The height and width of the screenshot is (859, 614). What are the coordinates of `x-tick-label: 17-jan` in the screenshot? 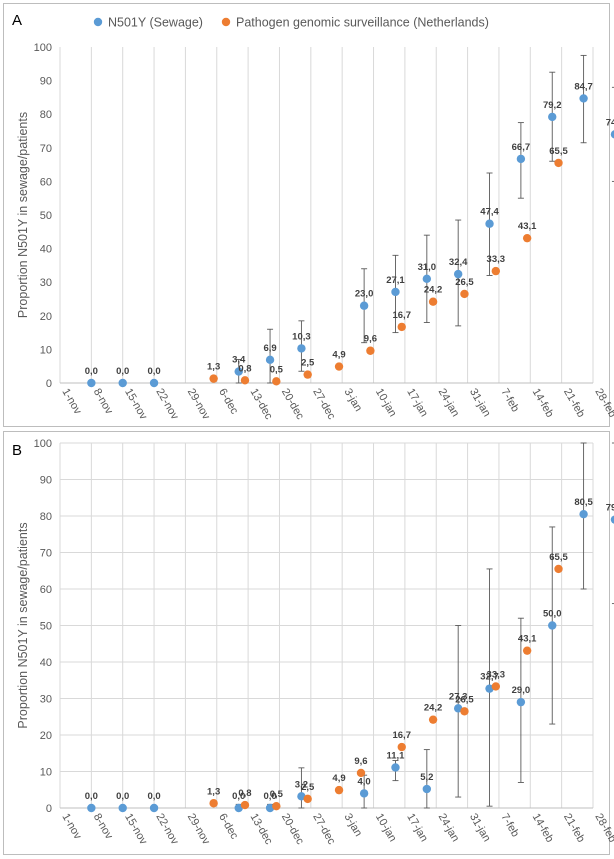 It's located at (417, 828).